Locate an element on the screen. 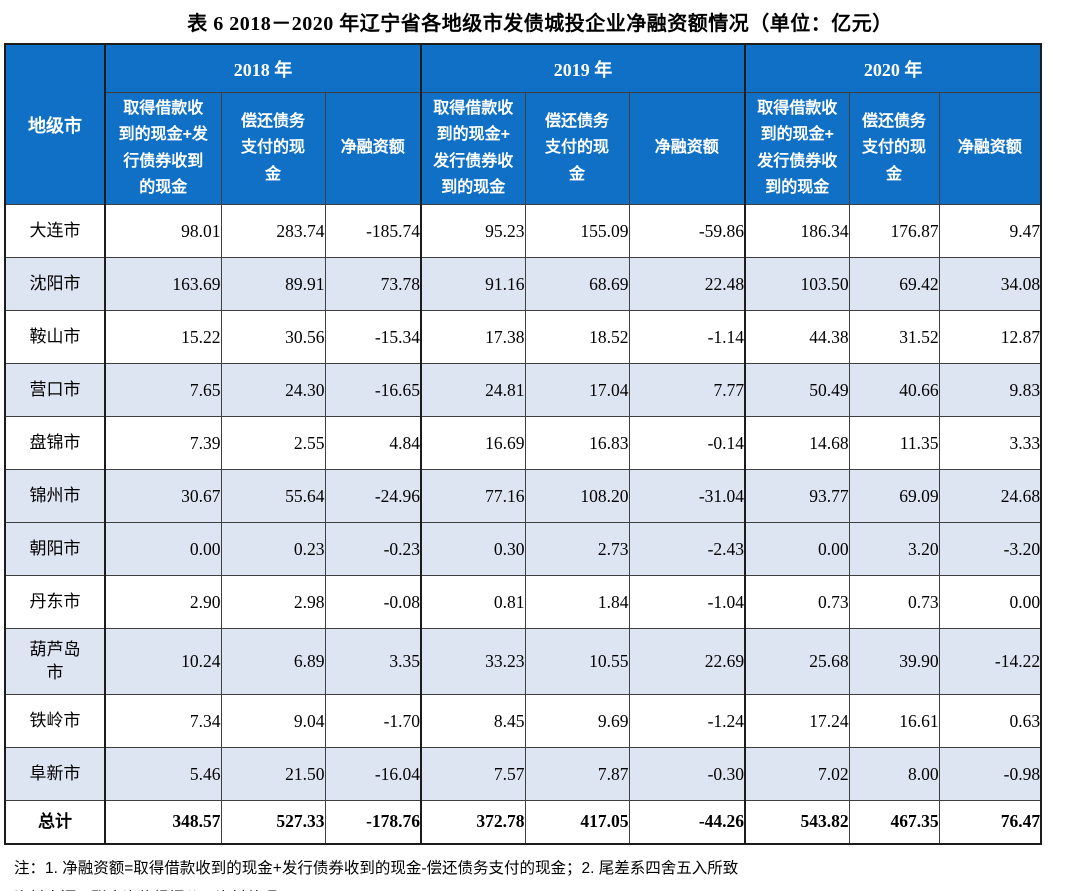  value-cell: 93.77 is located at coordinates (797, 496).